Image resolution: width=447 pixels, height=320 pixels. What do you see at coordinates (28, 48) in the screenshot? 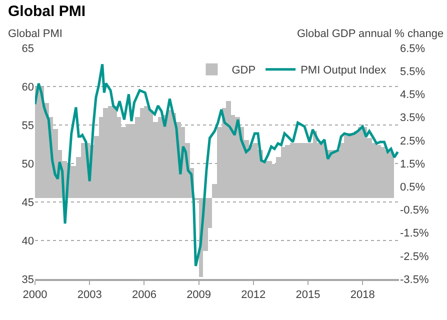
I see `y-tick-label: 65` at bounding box center [28, 48].